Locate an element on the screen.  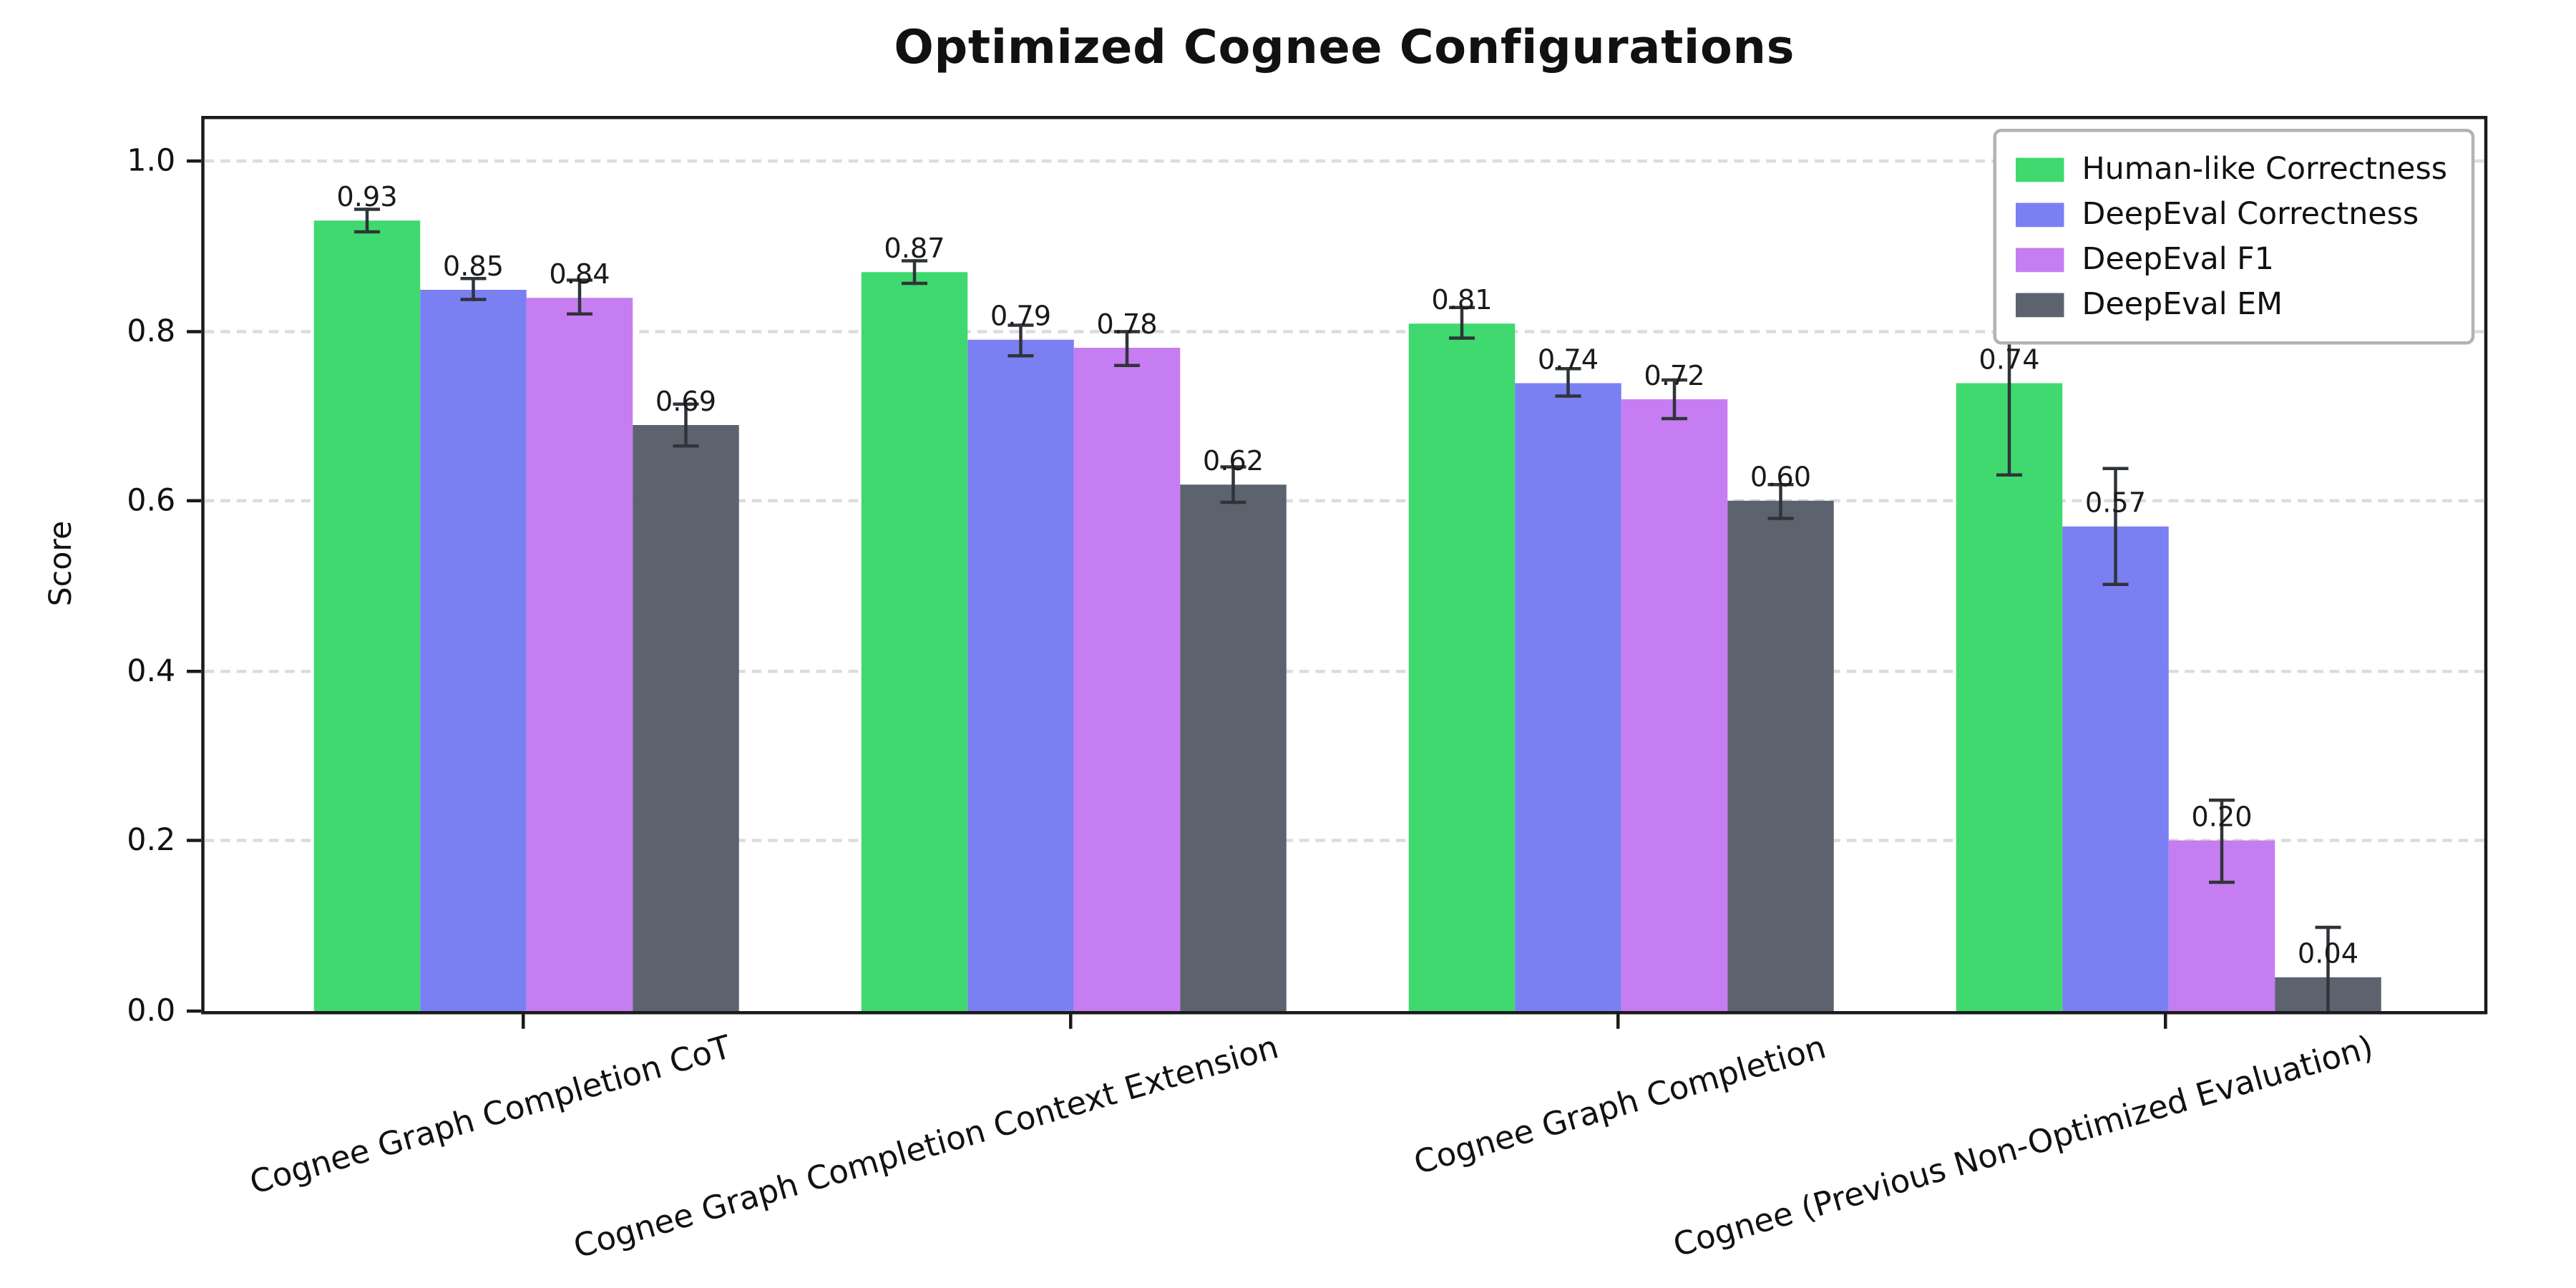
legend-label: DeepEval EM is located at coordinates (2182, 304).